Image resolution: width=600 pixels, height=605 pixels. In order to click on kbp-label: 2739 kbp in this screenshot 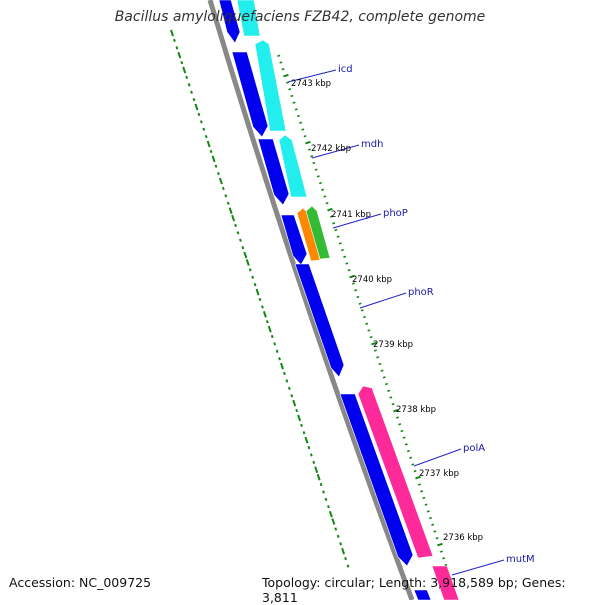, I will do `click(393, 345)`.